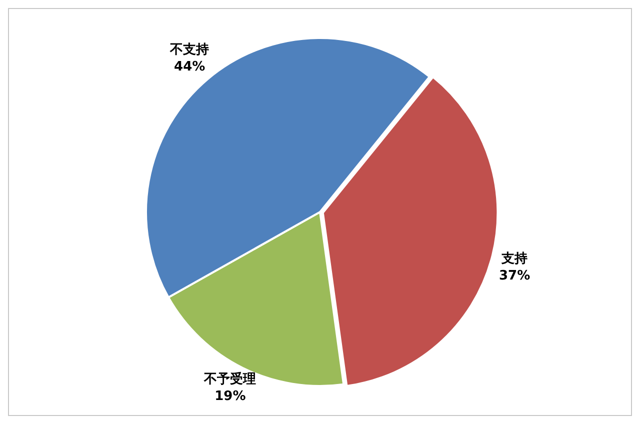  What do you see at coordinates (514, 276) in the screenshot?
I see `data-label: 37%` at bounding box center [514, 276].